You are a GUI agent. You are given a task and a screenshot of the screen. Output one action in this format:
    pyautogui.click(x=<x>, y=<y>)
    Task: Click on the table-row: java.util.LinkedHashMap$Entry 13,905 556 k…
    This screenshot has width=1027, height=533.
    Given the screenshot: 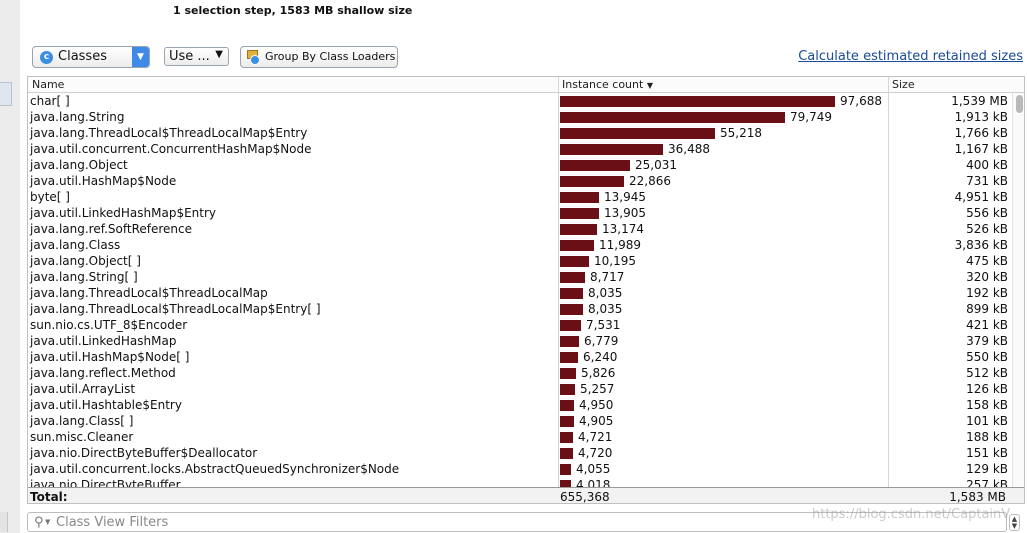 What is the action you would take?
    pyautogui.click(x=520, y=213)
    